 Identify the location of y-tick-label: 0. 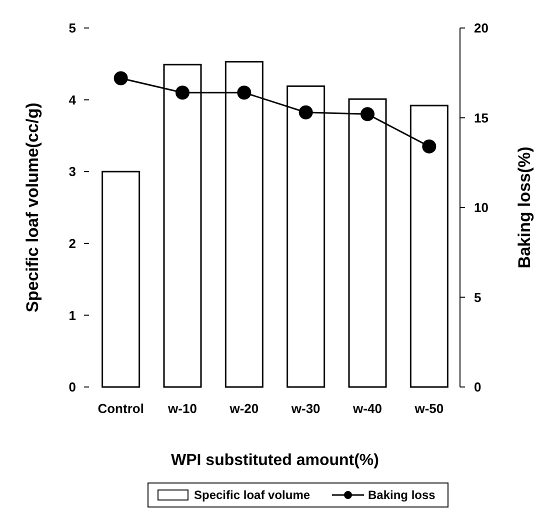
(72, 387).